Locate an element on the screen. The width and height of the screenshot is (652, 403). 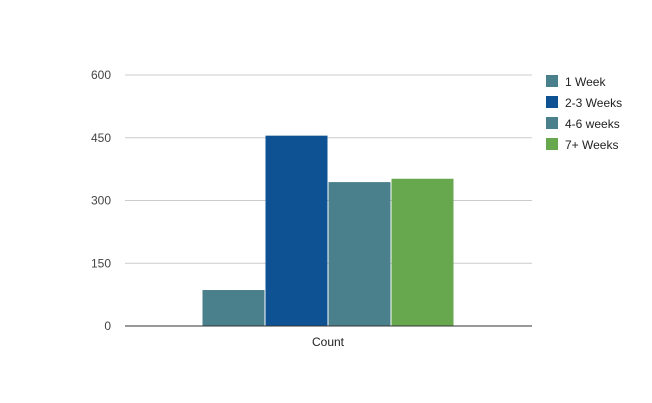
y-tick-label: 0 is located at coordinates (107, 326).